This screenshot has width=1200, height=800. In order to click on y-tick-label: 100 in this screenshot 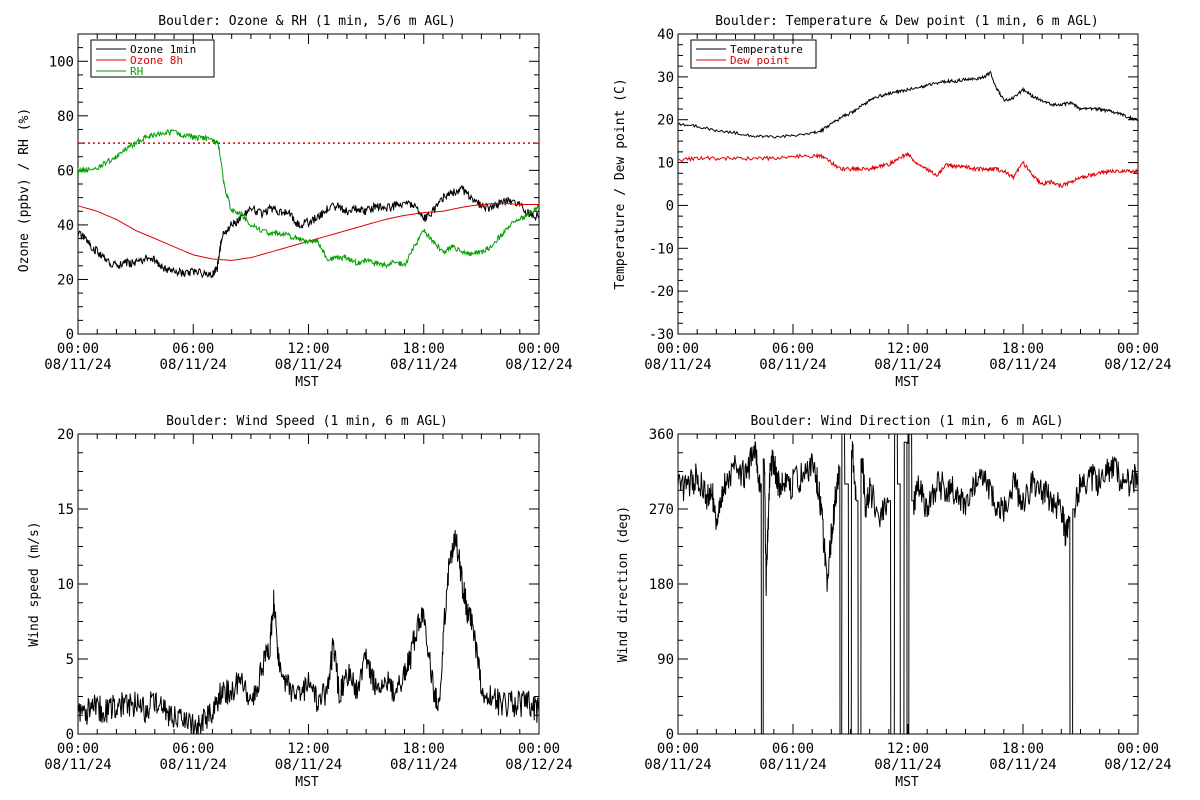, I will do `click(61, 62)`.